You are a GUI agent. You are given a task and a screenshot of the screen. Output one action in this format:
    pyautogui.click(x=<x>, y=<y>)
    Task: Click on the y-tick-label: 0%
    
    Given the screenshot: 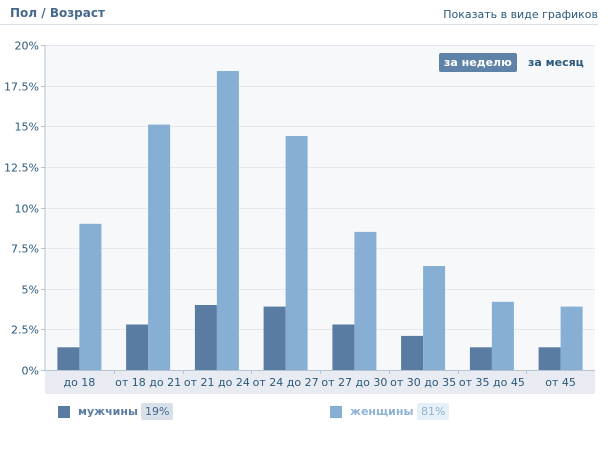 What is the action you would take?
    pyautogui.click(x=30, y=371)
    